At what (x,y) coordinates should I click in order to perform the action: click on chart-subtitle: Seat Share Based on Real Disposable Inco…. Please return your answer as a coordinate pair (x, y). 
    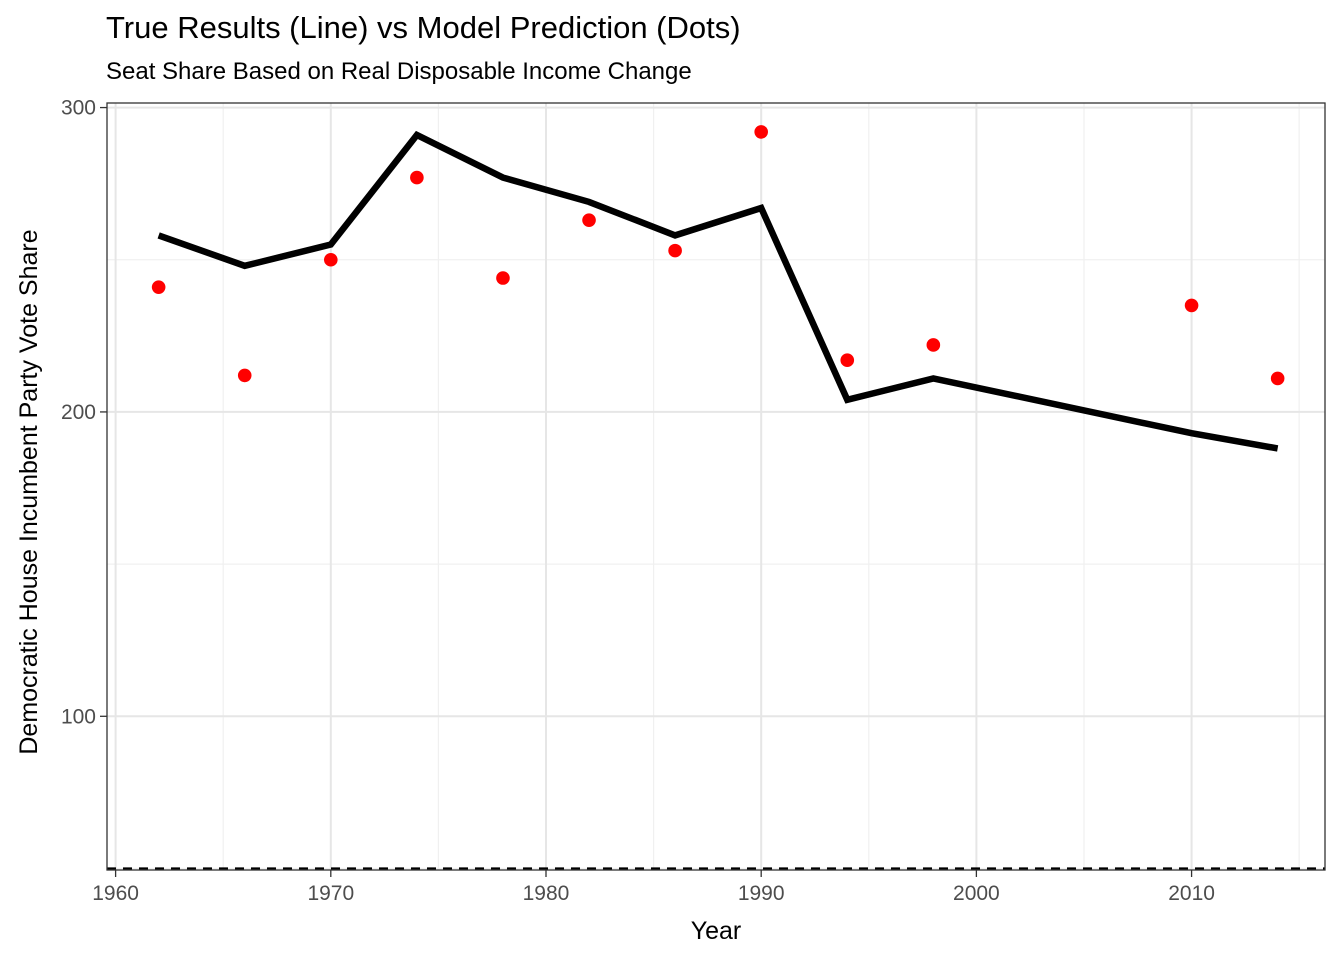
    Looking at the image, I should click on (399, 71).